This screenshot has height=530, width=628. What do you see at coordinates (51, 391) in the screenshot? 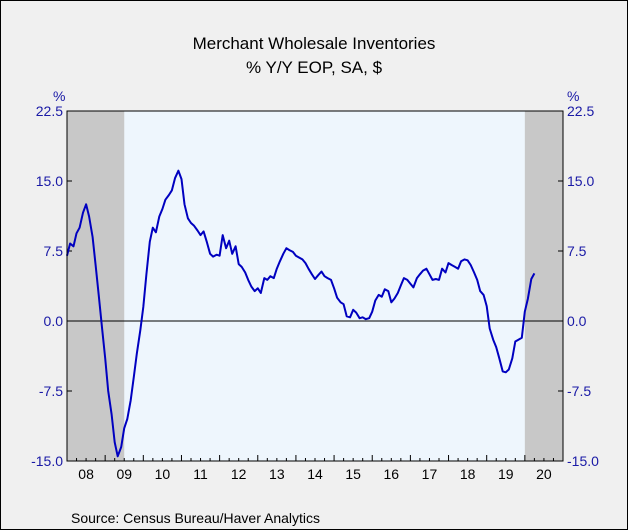
I see `y-tick-label-left: -7.5` at bounding box center [51, 391].